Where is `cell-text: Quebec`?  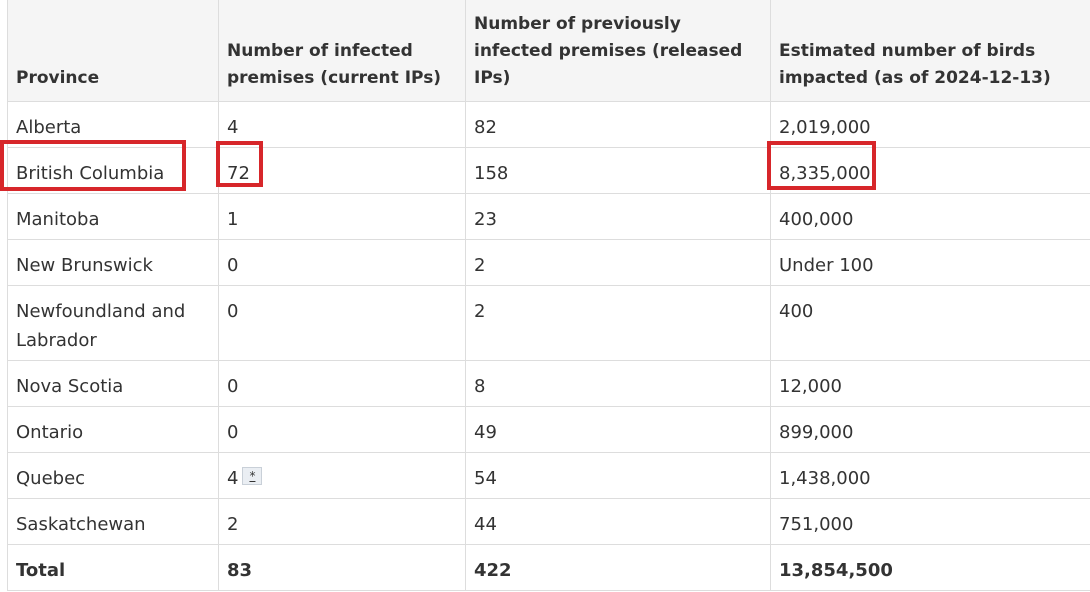 cell-text: Quebec is located at coordinates (51, 478).